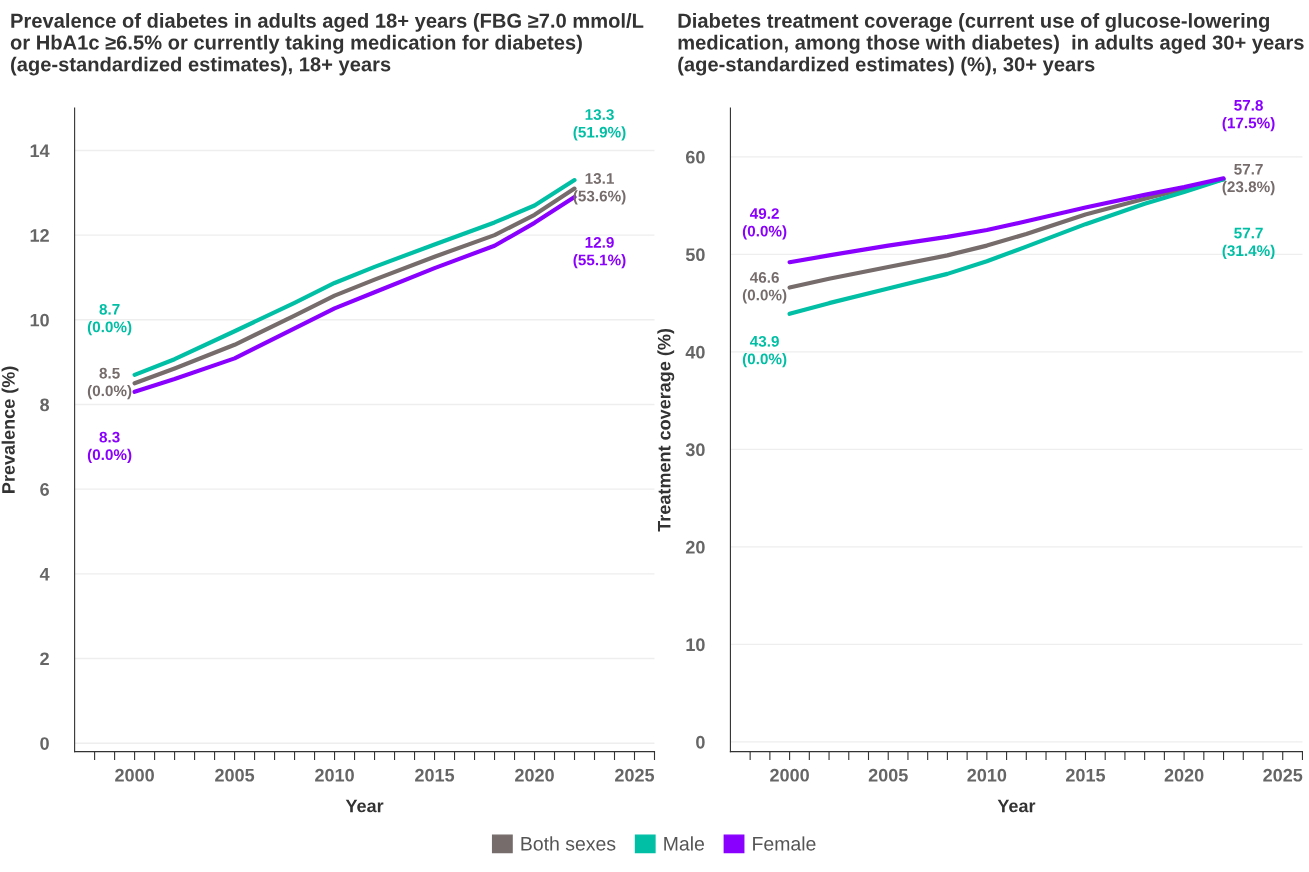 The image size is (1309, 872). Describe the element at coordinates (684, 843) in the screenshot. I see `legend-label: Male` at that location.